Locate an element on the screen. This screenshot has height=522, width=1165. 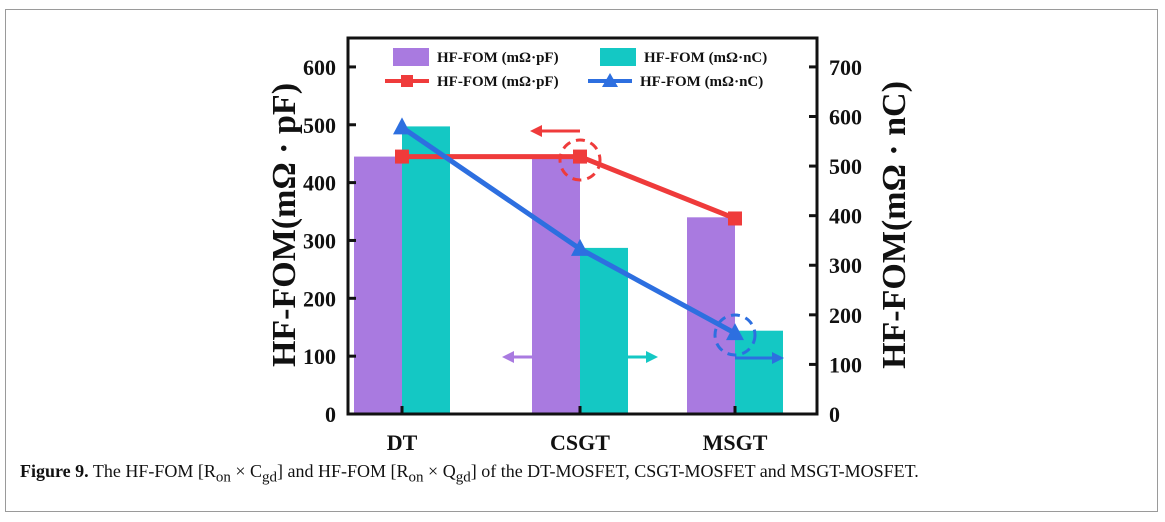
marker-pf-csgt is located at coordinates (580, 156).